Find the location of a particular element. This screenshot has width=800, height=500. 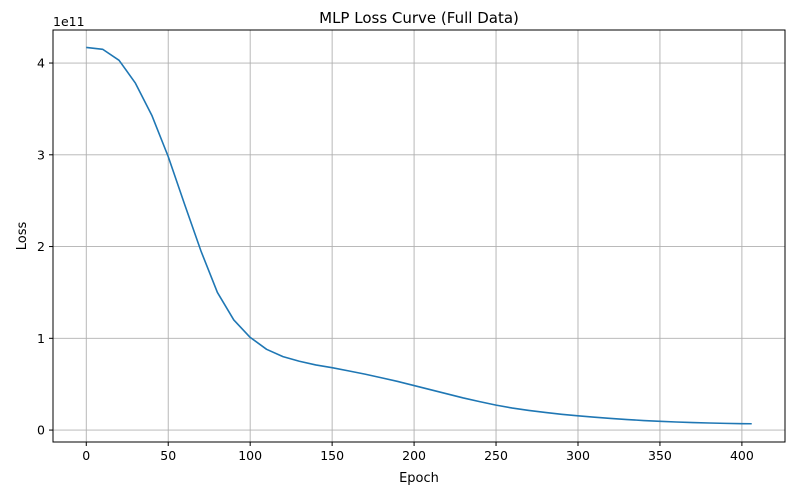

x-axis-ticks: 0 50 100 150 200 250 300 350 400 is located at coordinates (418, 452).